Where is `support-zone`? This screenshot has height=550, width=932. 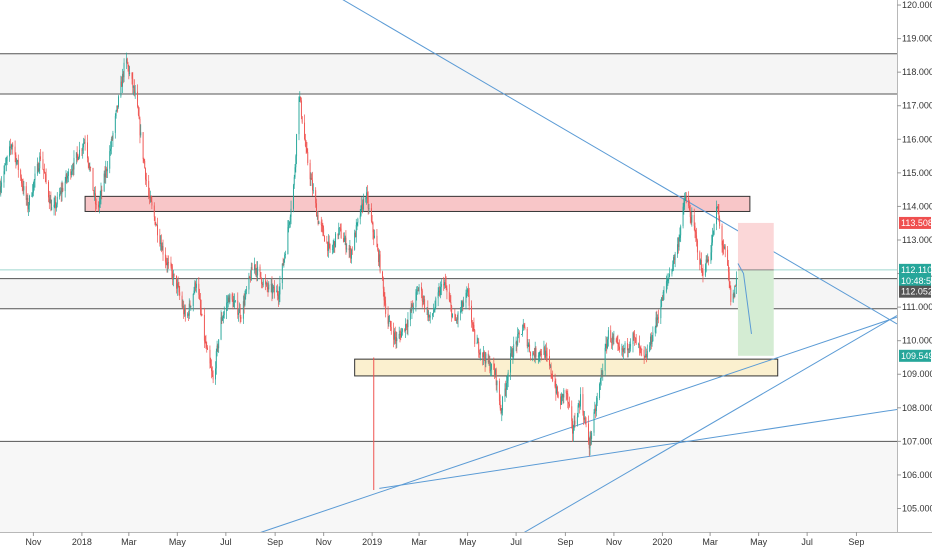 support-zone is located at coordinates (566, 367).